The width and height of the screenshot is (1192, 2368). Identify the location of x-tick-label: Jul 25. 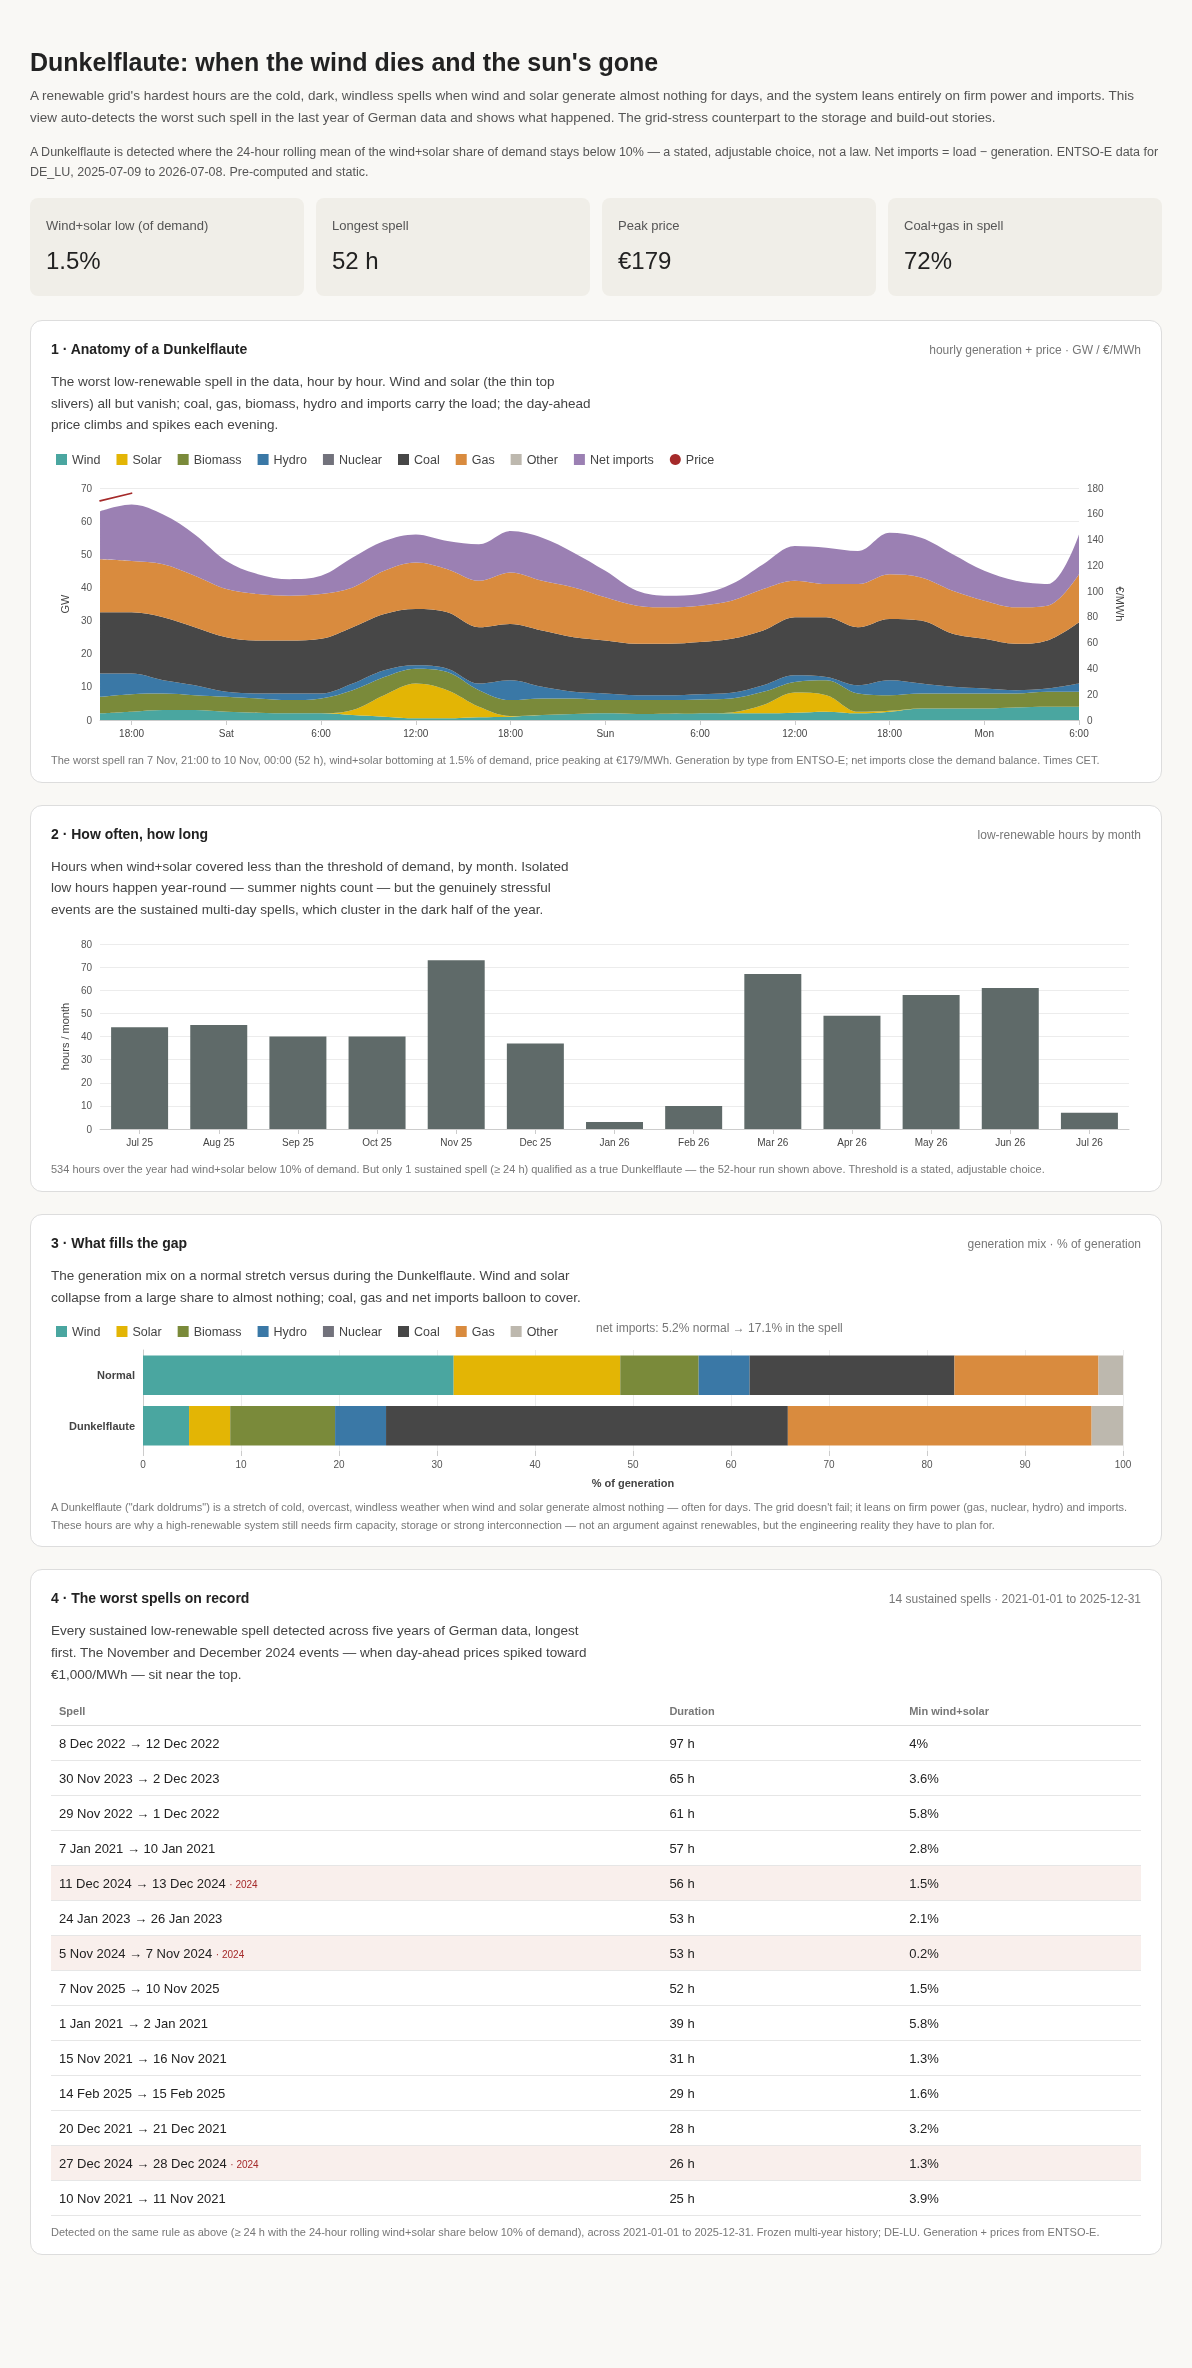
(140, 1142).